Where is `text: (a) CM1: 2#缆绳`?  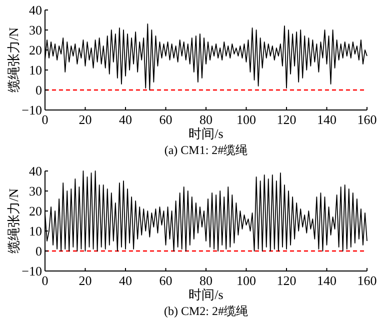
text: (a) CM1: 2#缆绳 is located at coordinates (206, 150).